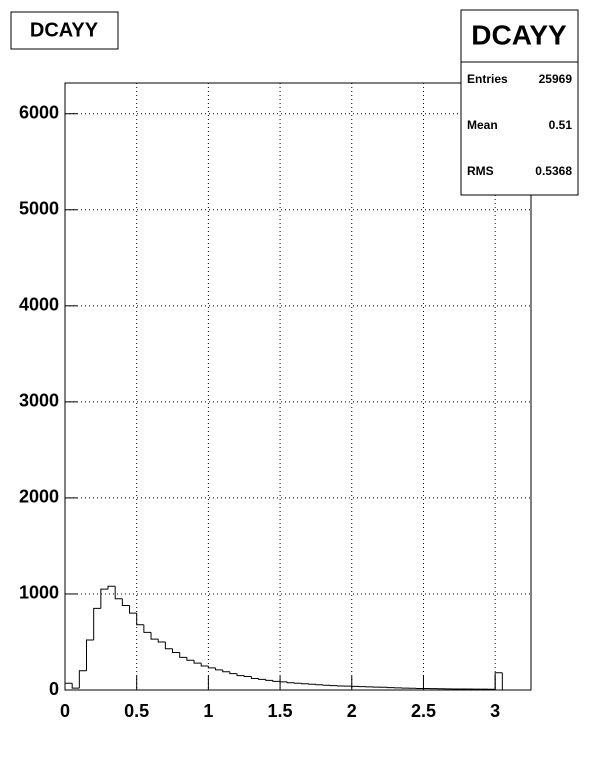 The image size is (596, 774). I want to click on title-box, so click(64, 30).